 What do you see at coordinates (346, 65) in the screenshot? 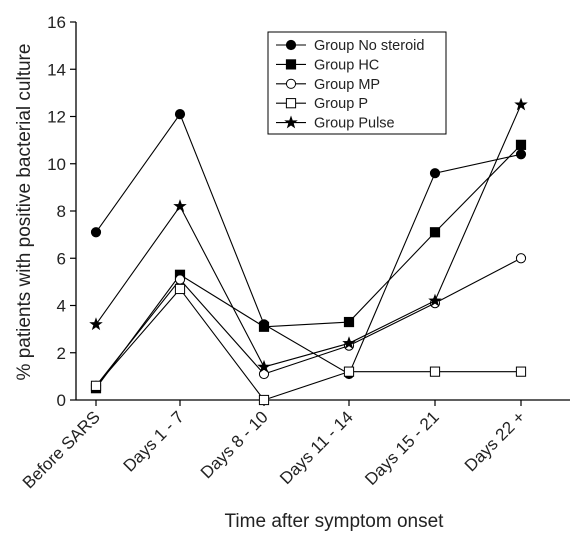
I see `legend-label: Group HC` at bounding box center [346, 65].